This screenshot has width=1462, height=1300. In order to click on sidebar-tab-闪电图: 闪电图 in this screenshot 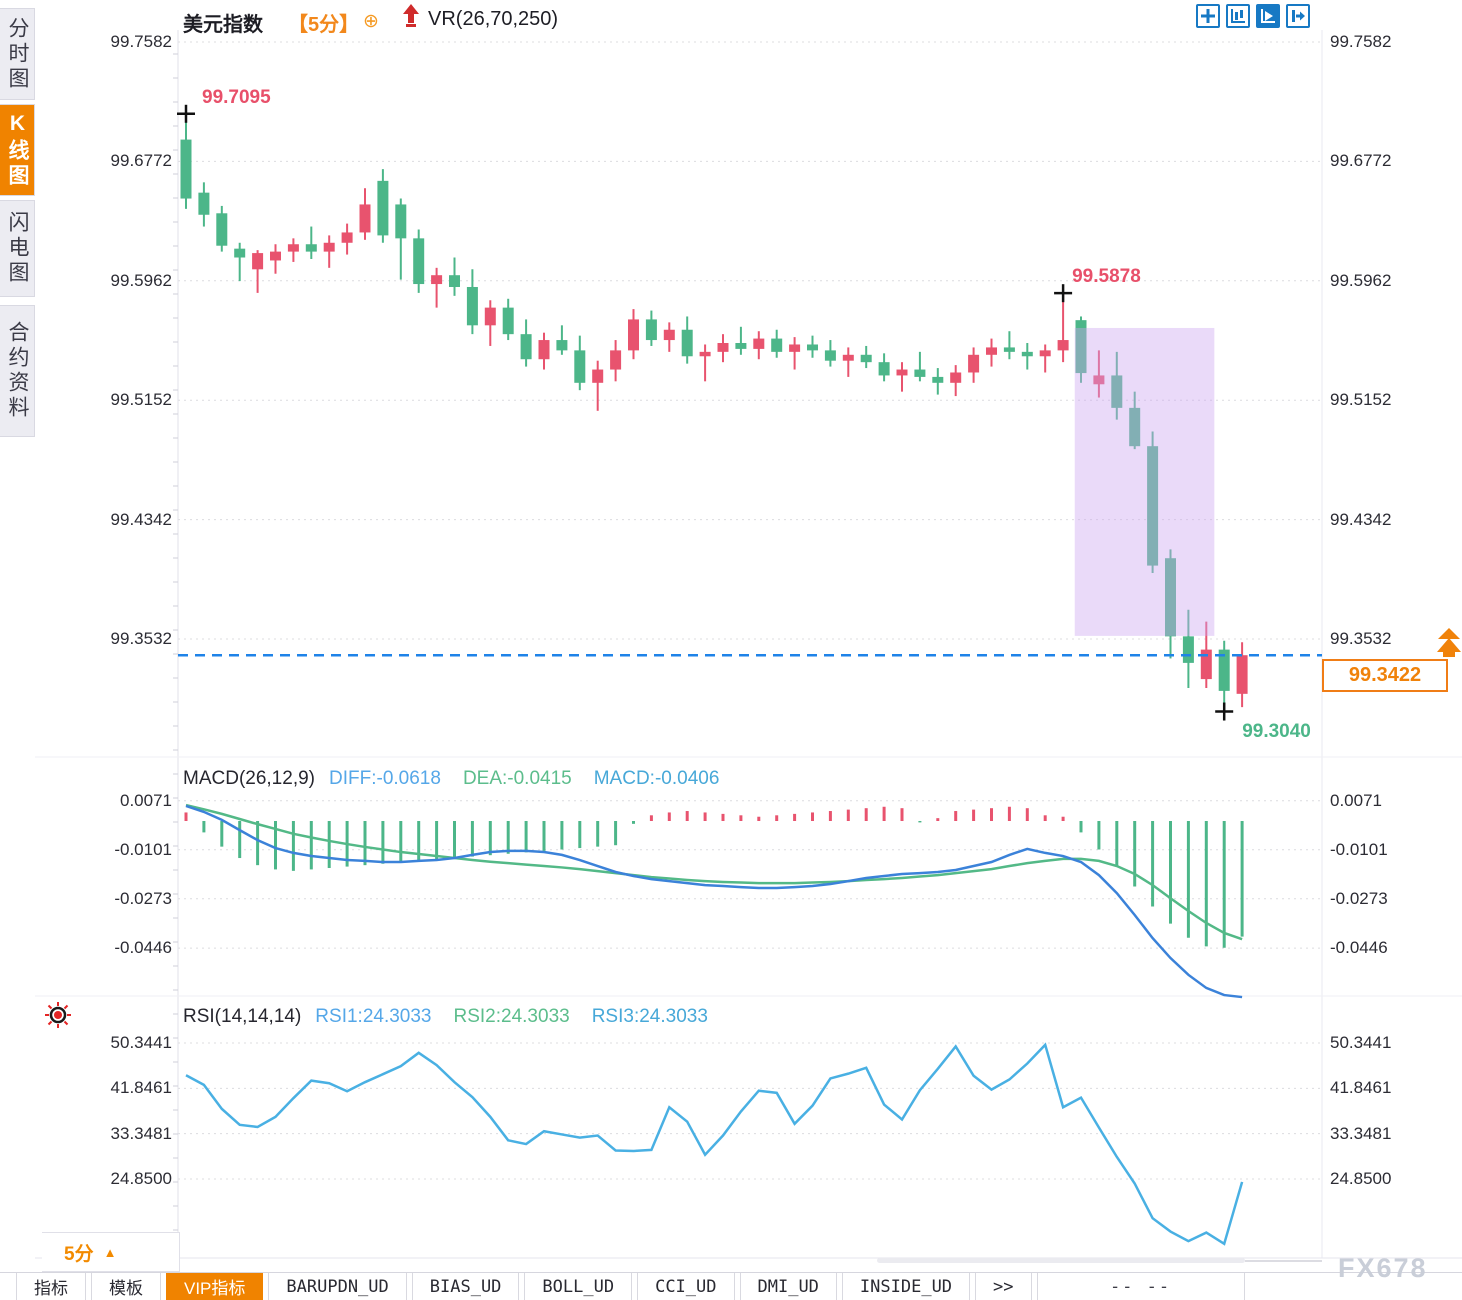, I will do `click(17, 248)`.